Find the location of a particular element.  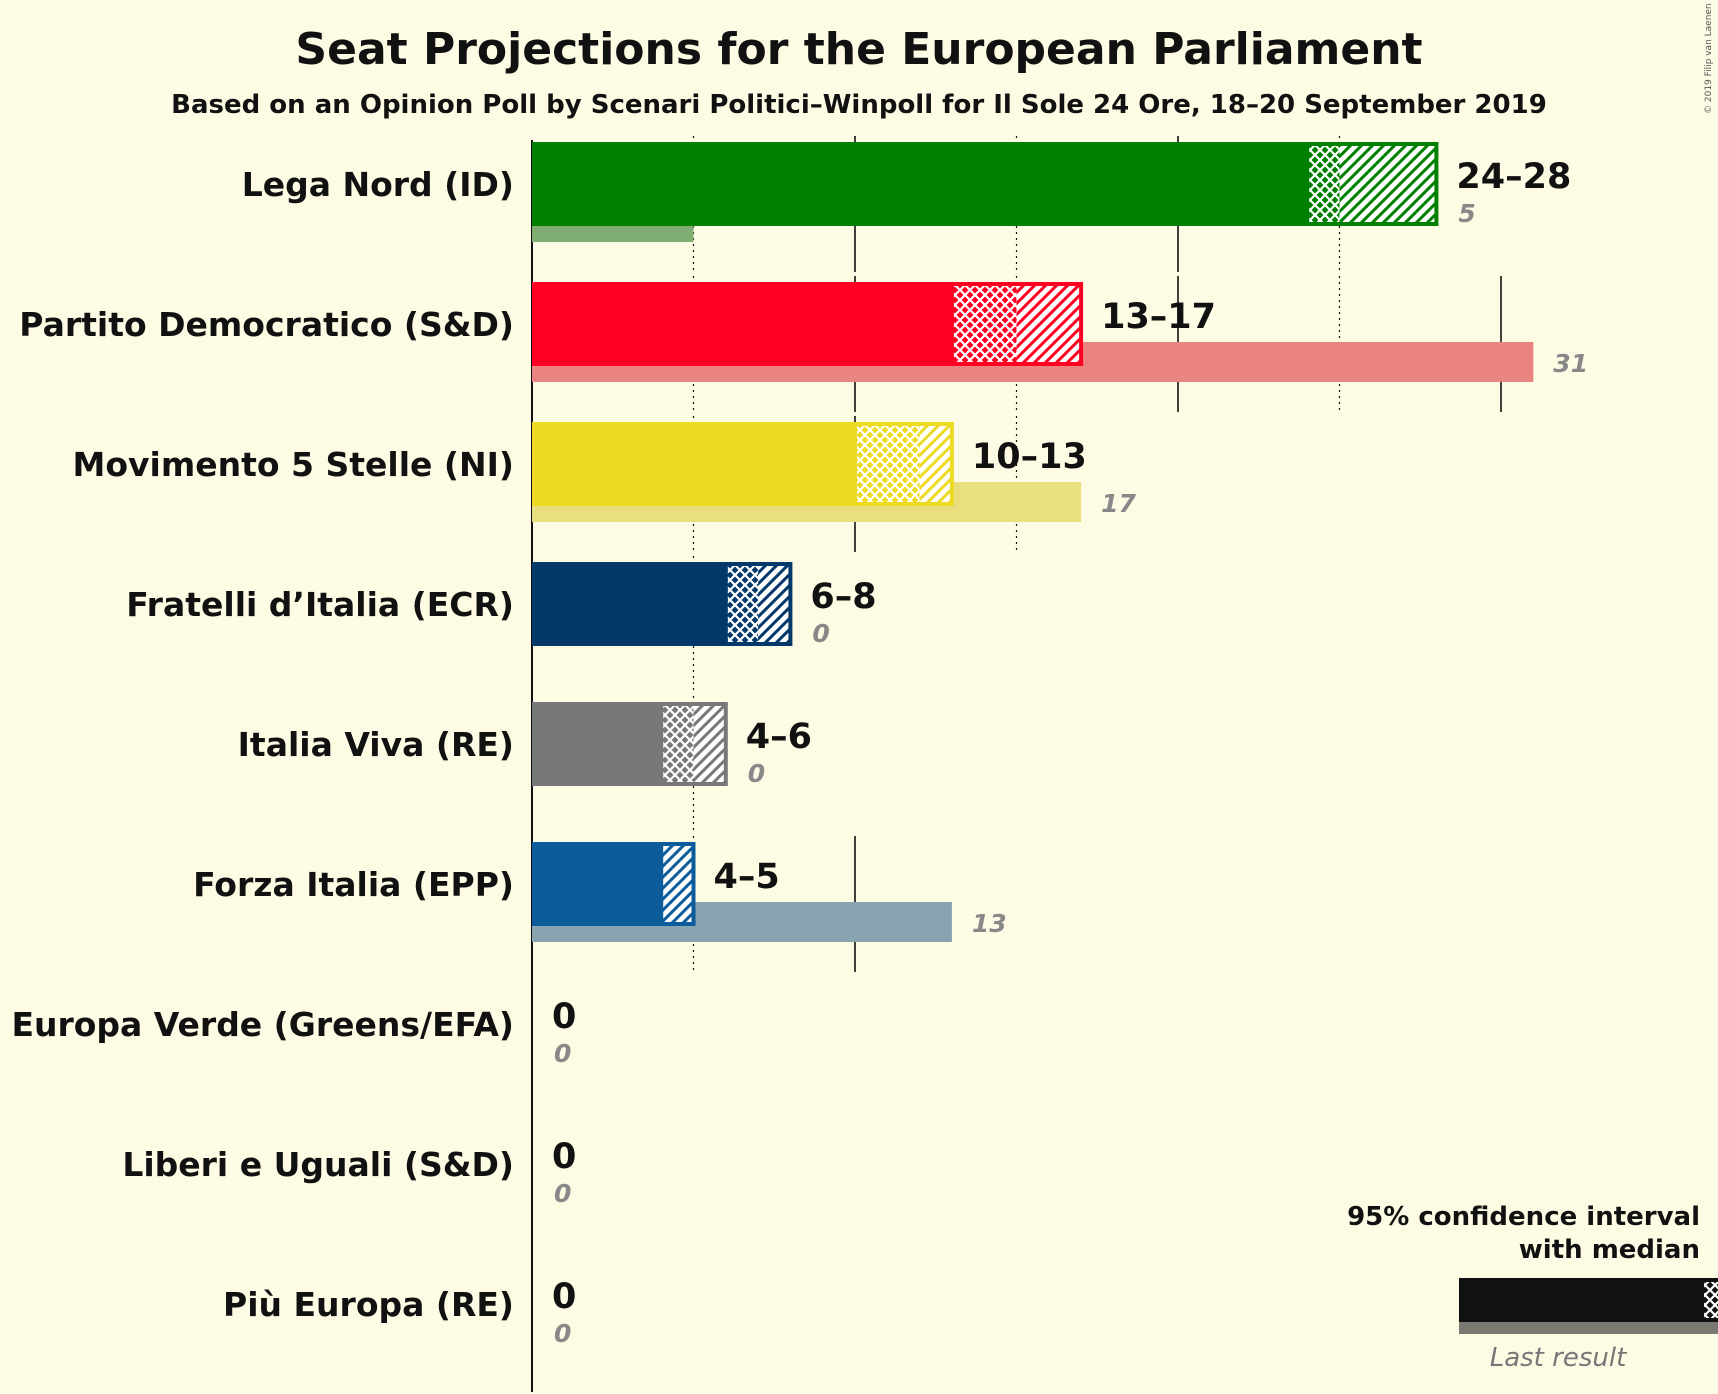

seat-range-label: 4–5 is located at coordinates (747, 877).